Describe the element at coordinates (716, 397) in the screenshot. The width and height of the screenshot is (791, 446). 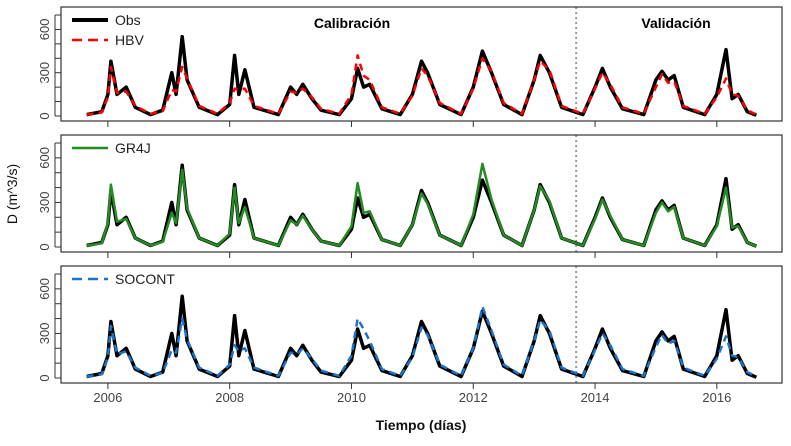
I see `x-tick-label: 2016` at that location.